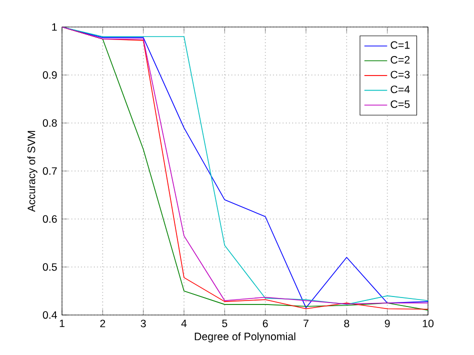 The height and width of the screenshot is (355, 474). What do you see at coordinates (347, 324) in the screenshot?
I see `x-tick-label: 8` at bounding box center [347, 324].